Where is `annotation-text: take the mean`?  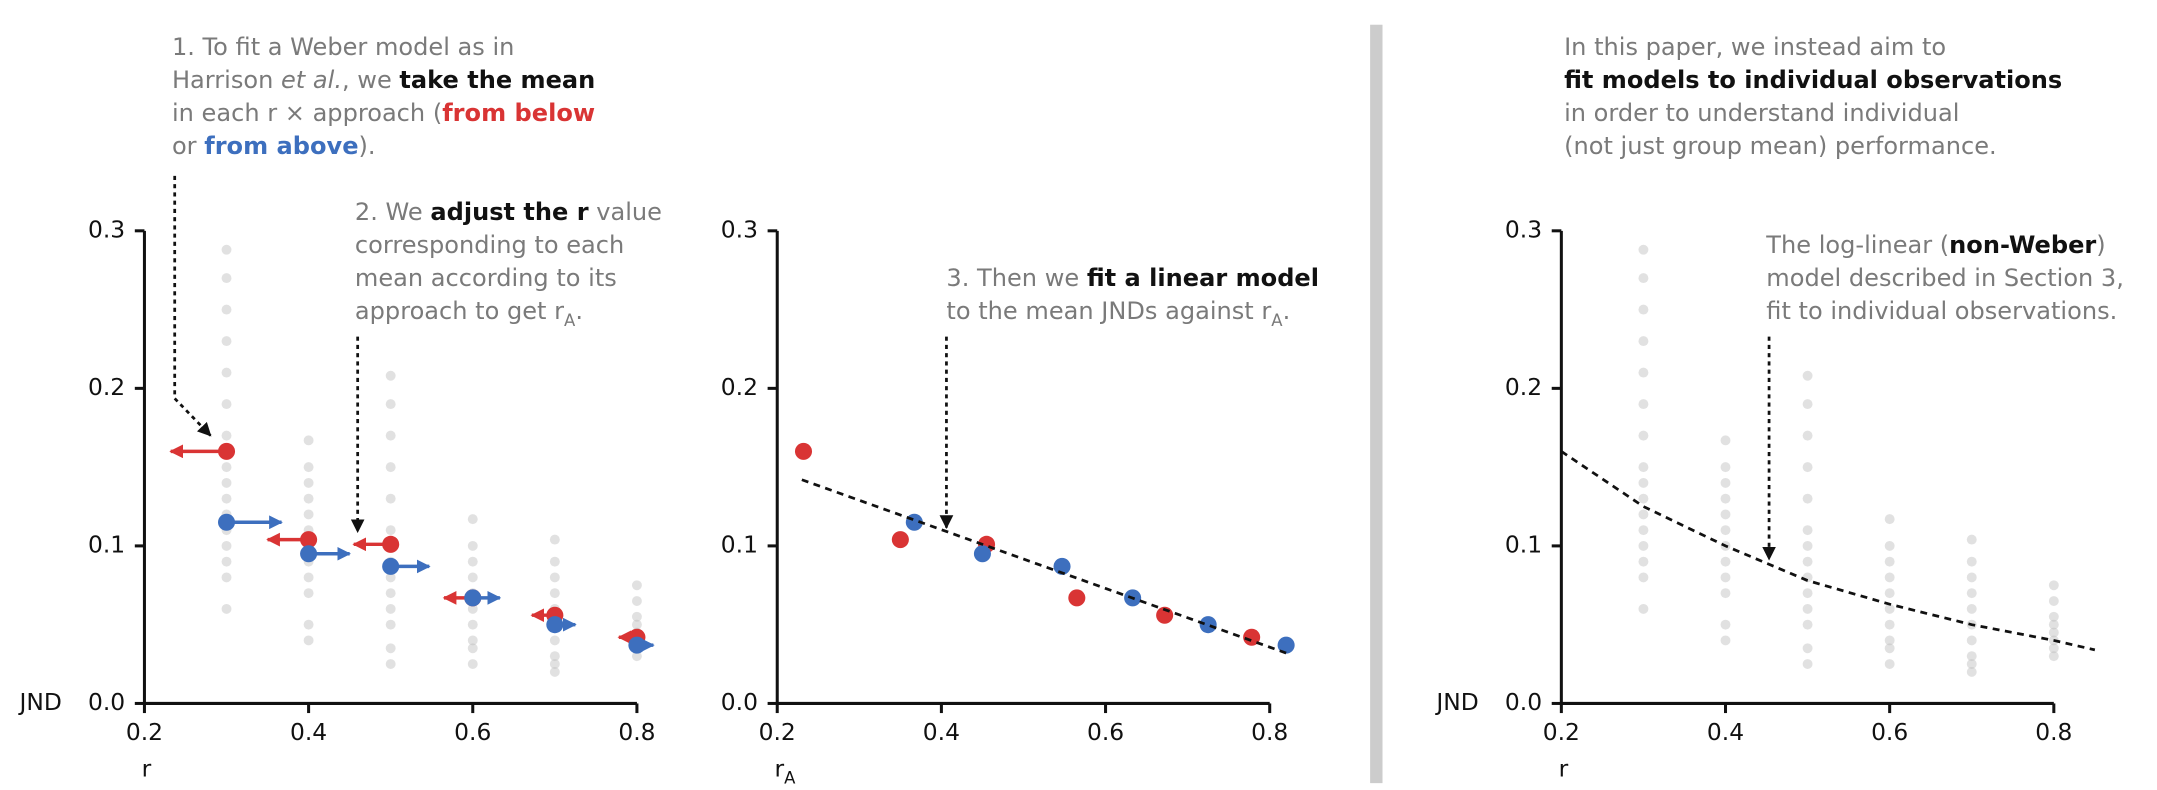 annotation-text: take the mean is located at coordinates (497, 80).